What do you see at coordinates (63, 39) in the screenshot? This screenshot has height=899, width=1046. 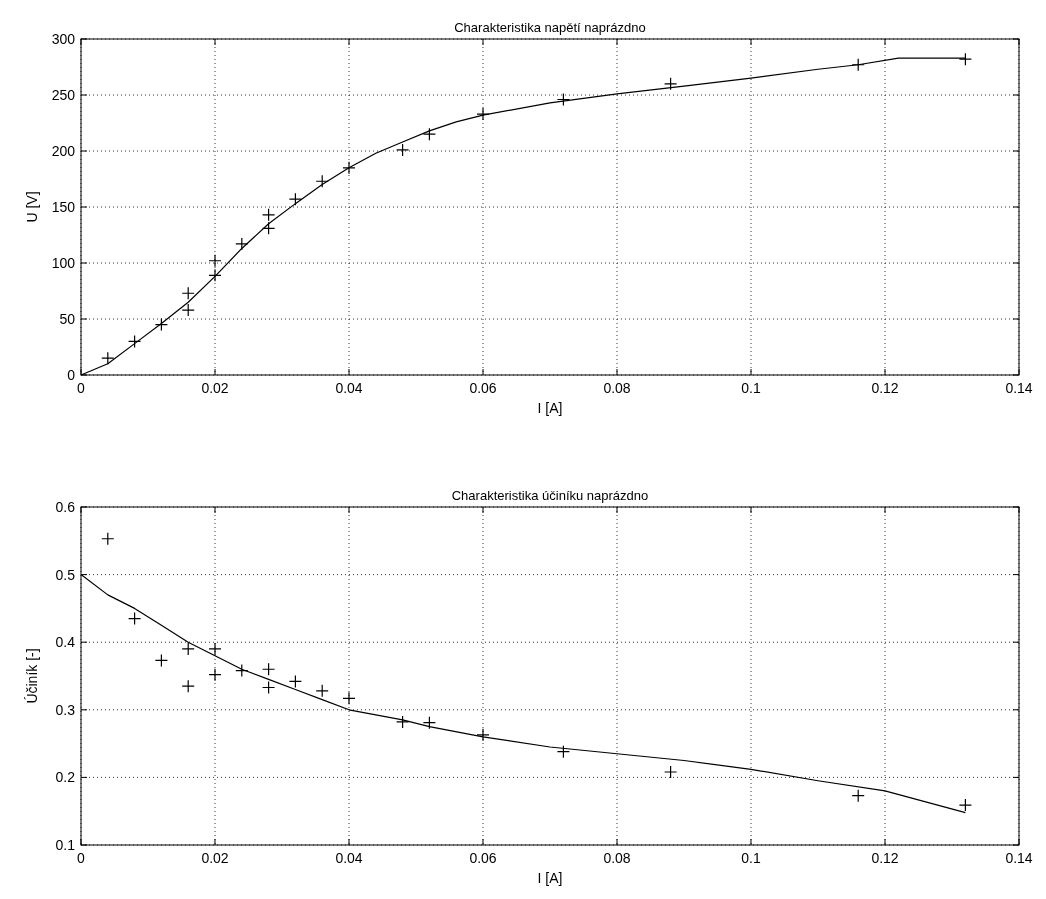 I see `y-tick-label: 300` at bounding box center [63, 39].